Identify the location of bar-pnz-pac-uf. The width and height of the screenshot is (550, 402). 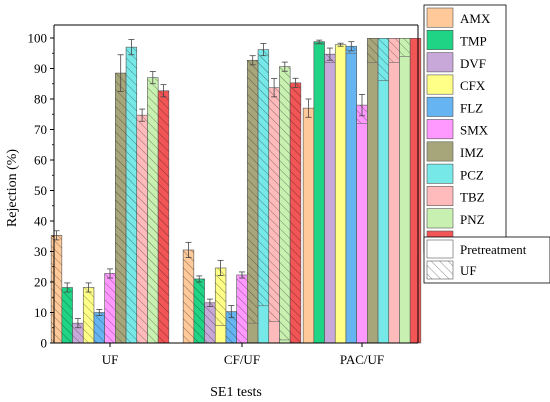
(405, 191).